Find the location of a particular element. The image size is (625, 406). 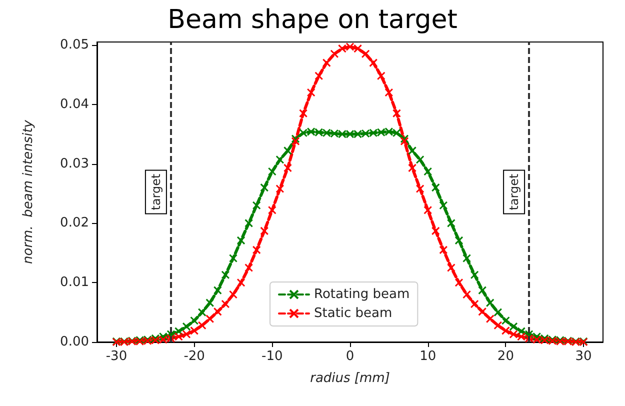

legend-label: Static beam is located at coordinates (353, 313).